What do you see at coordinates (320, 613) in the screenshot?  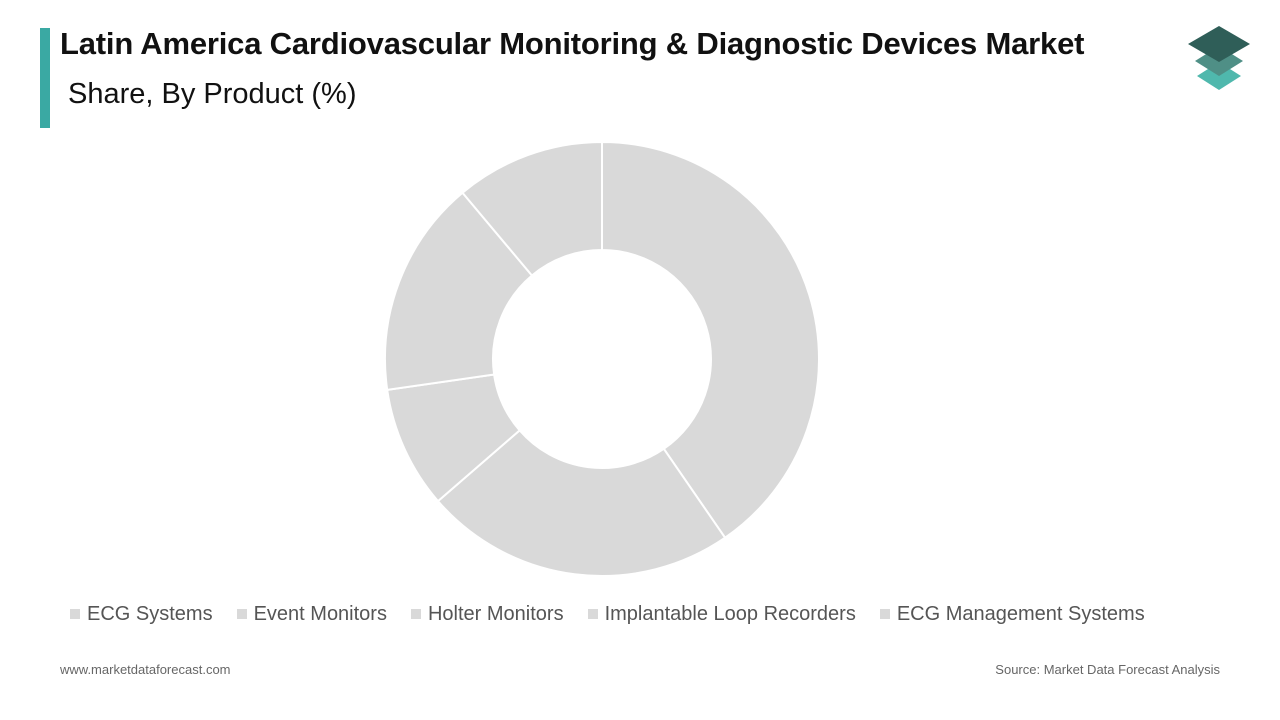 I see `legend-label: Event Monitors` at bounding box center [320, 613].